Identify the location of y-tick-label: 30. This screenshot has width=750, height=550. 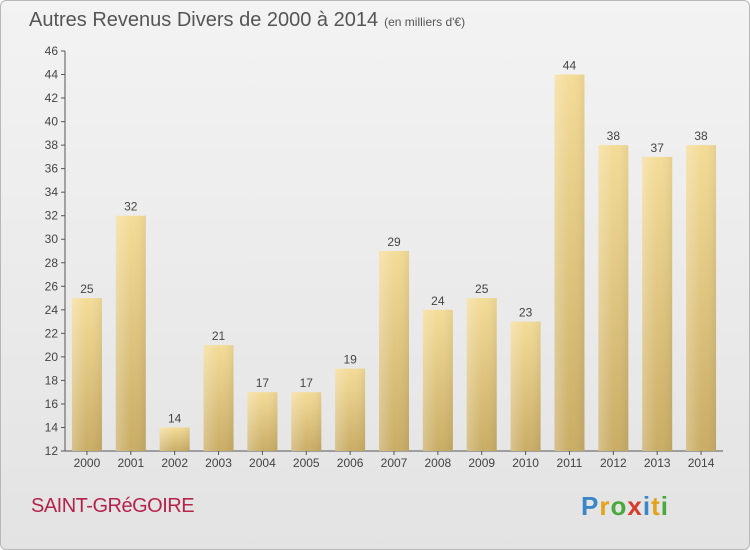
(52, 239).